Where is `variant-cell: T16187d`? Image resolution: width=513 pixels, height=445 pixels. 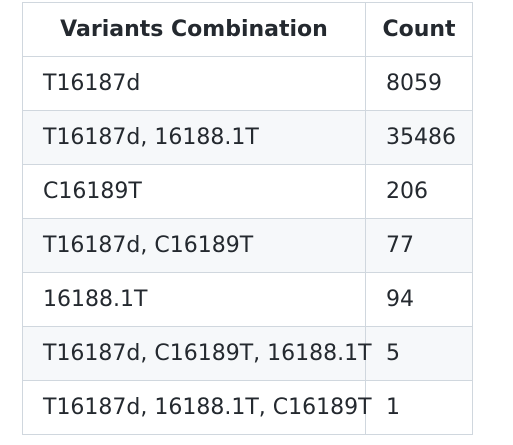
variant-cell: T16187d is located at coordinates (194, 83).